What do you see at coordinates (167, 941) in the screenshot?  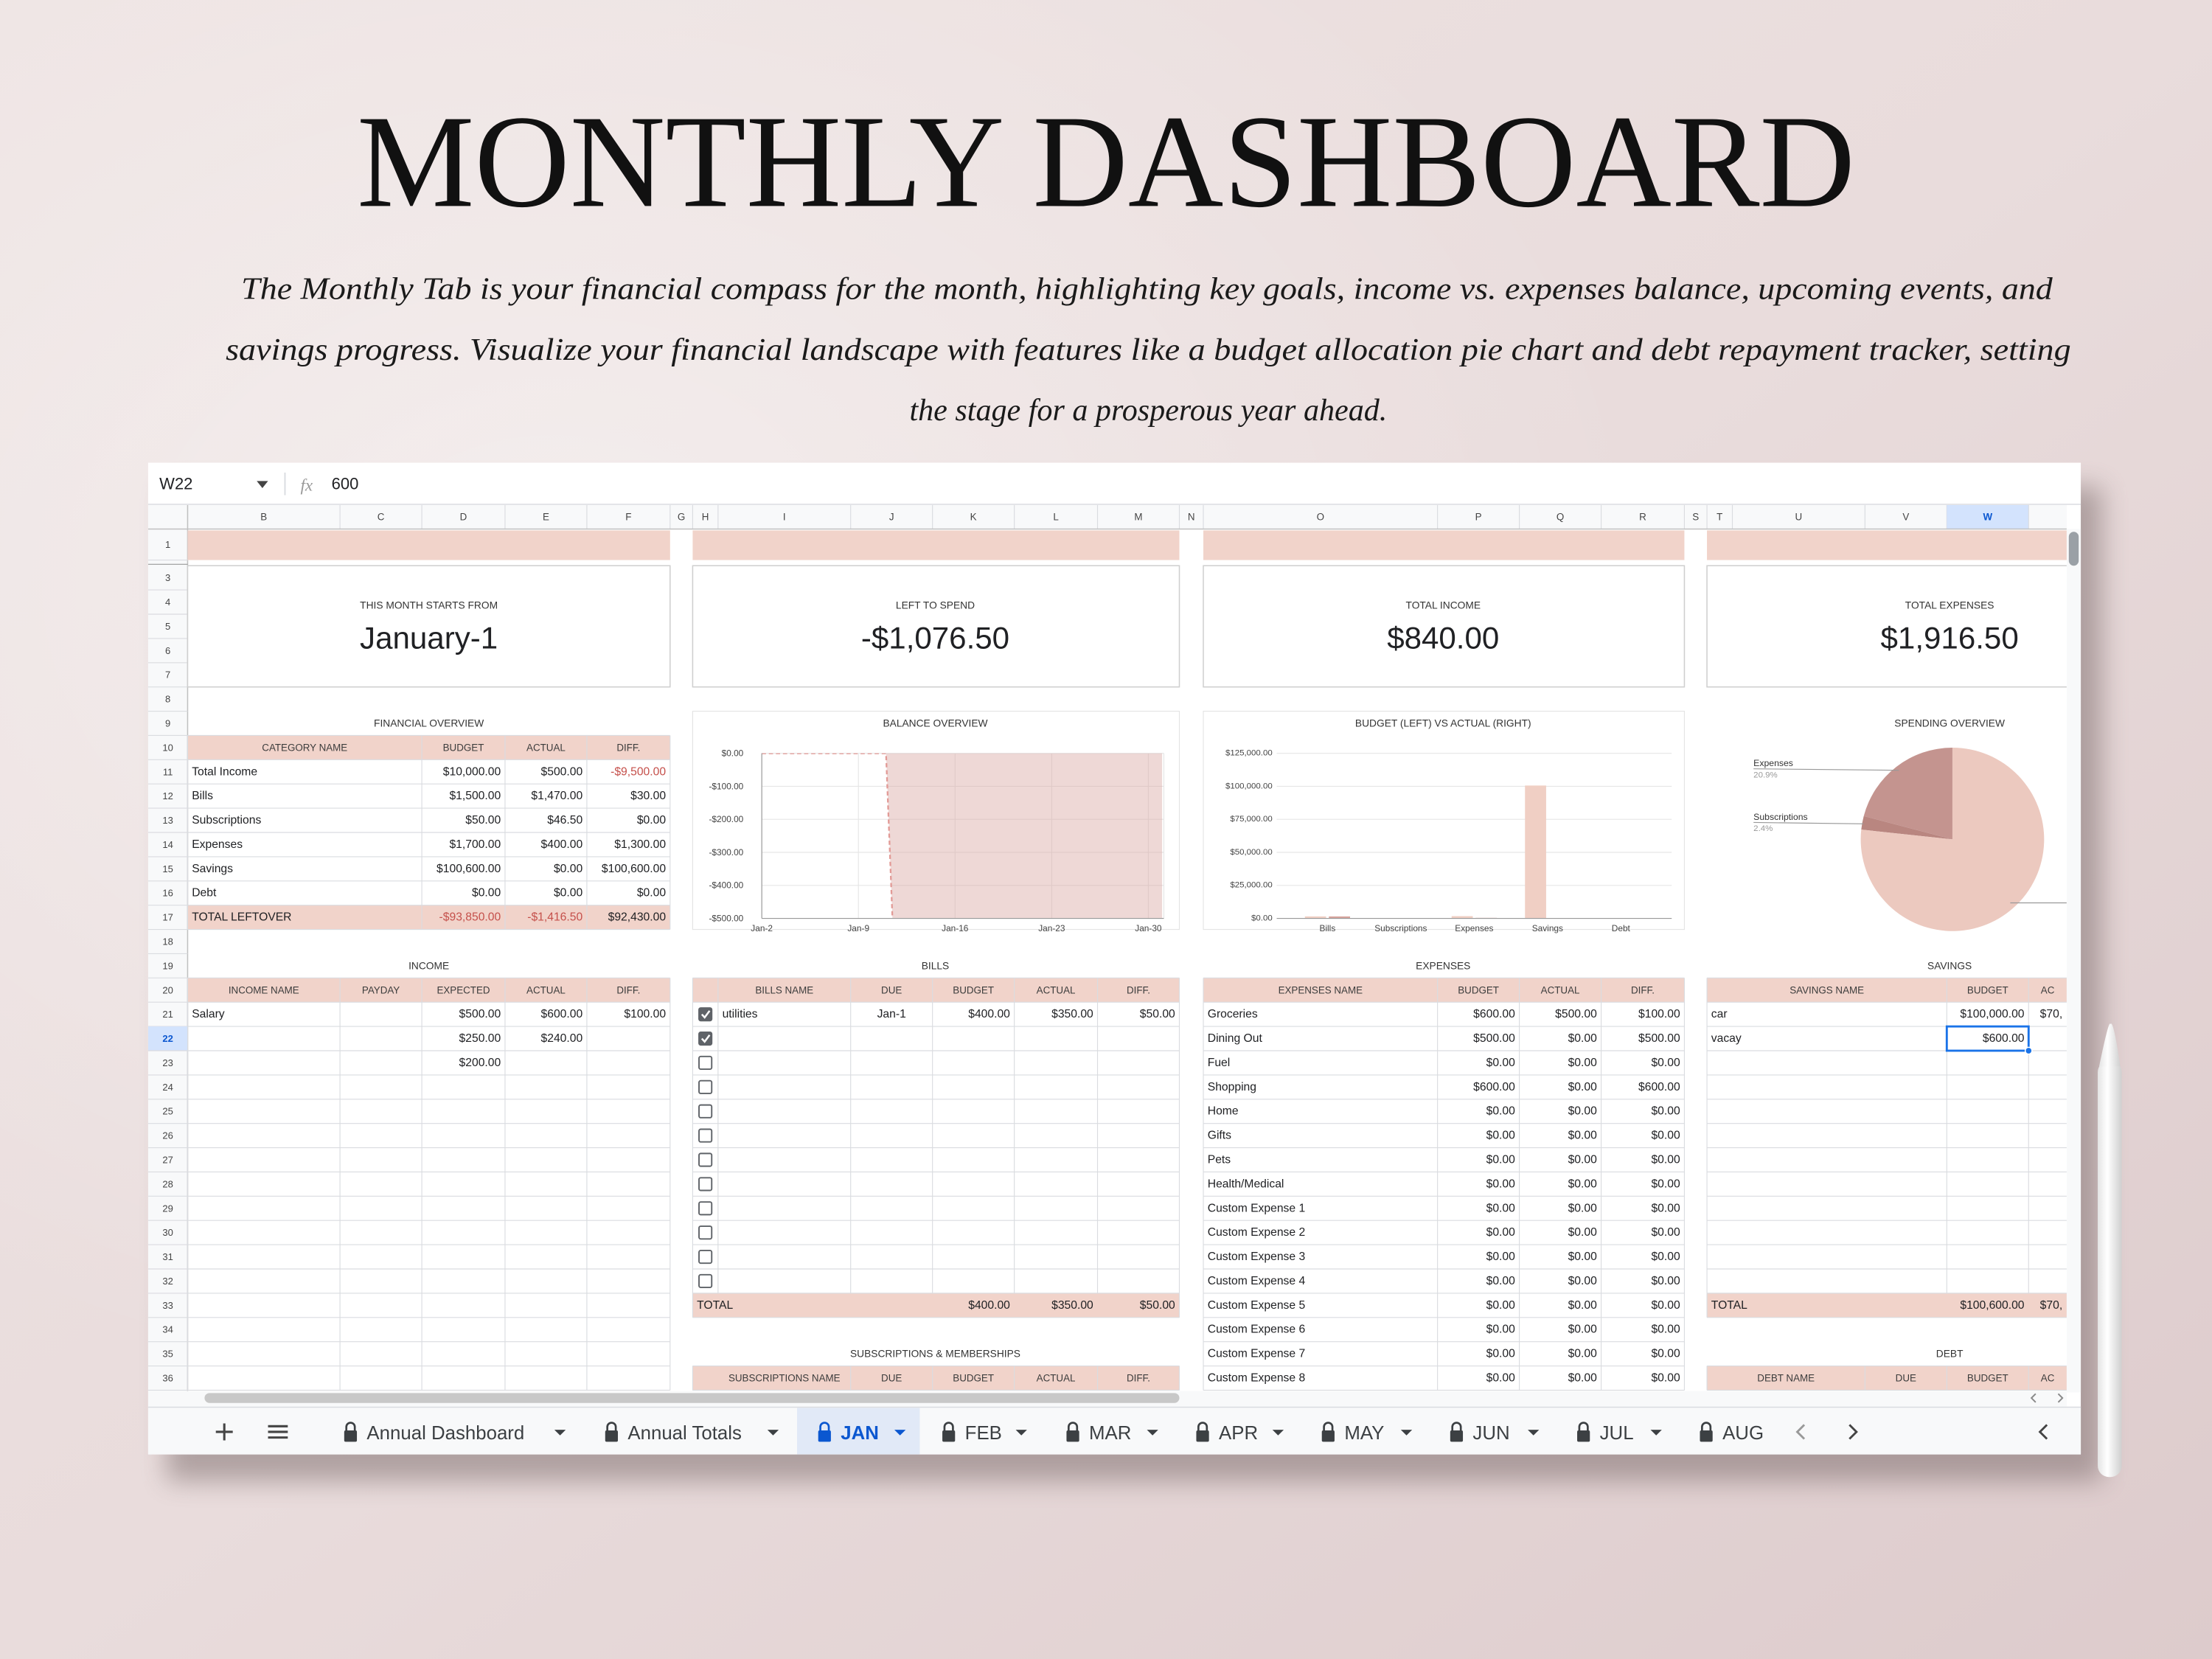 I see `row-number: 18` at bounding box center [167, 941].